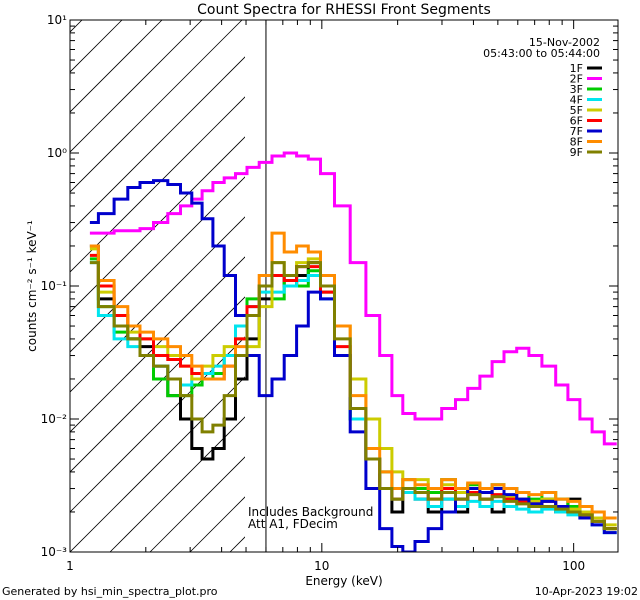 This screenshot has width=640, height=600. I want to click on legend-label-8F: 8F, so click(576, 142).